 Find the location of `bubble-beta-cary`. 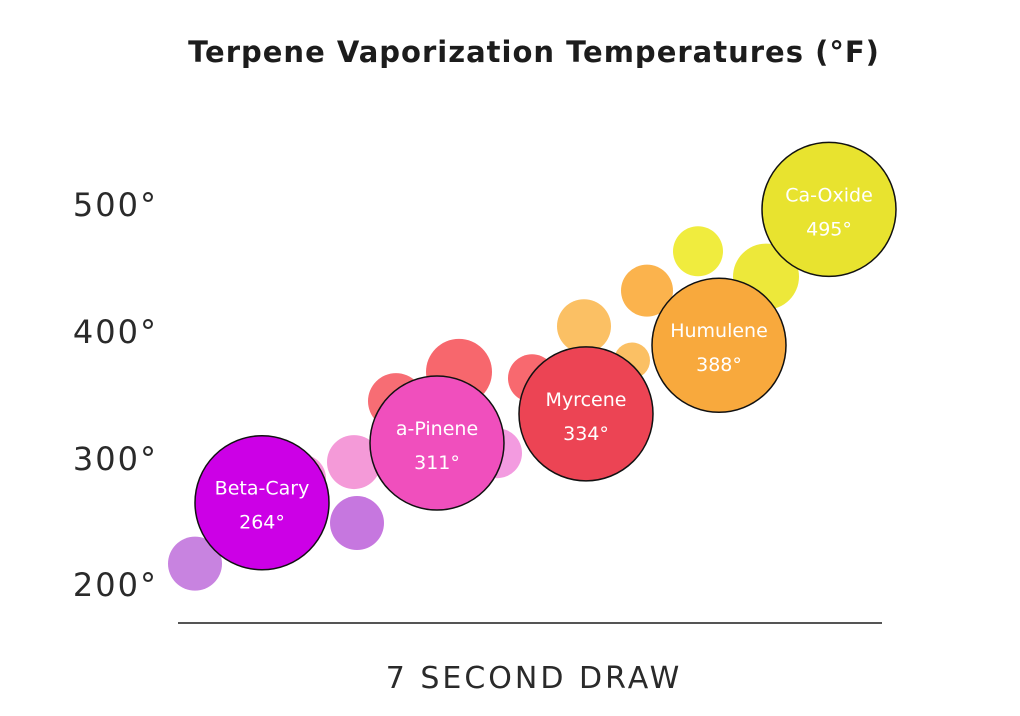

bubble-beta-cary is located at coordinates (262, 502).